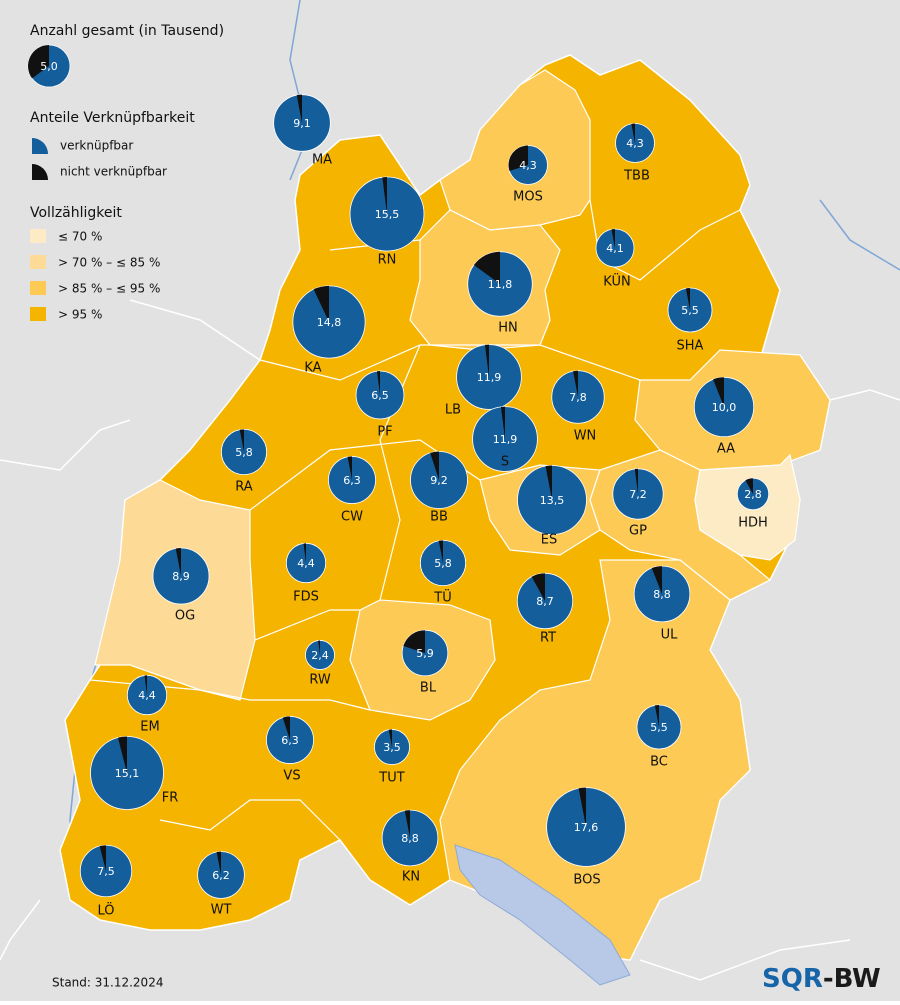 The width and height of the screenshot is (900, 1005). Describe the element at coordinates (753, 504) in the screenshot. I see `district-pie: 2,8 HDH` at that location.